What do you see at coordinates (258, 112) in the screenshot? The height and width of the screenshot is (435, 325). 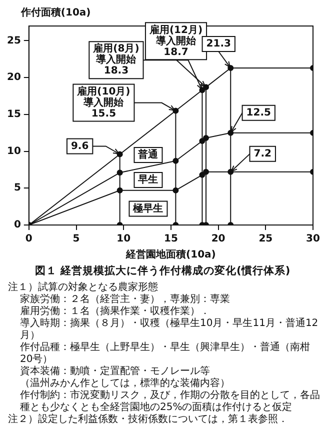 I see `annotation: 12.5` at bounding box center [258, 112].